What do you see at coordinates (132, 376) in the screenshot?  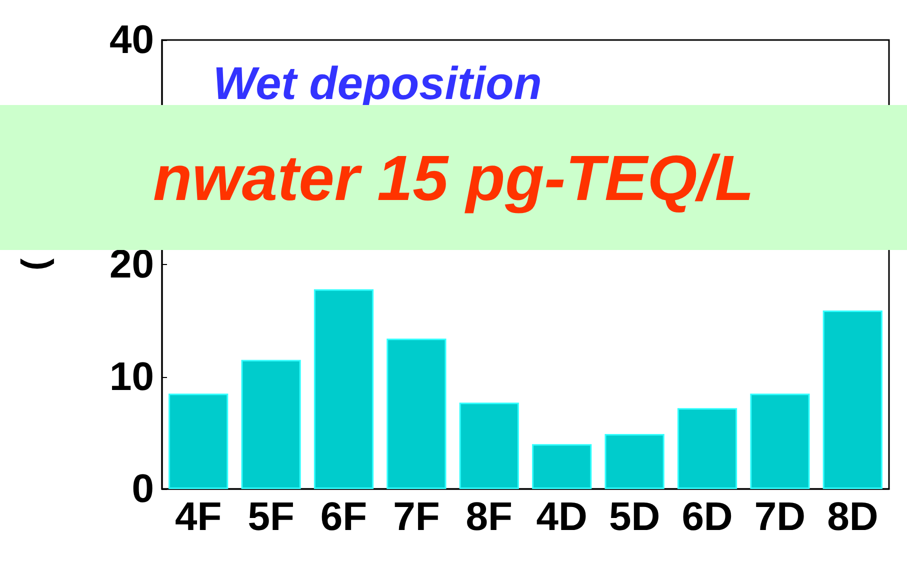 I see `y-tick-label: 10` at bounding box center [132, 376].